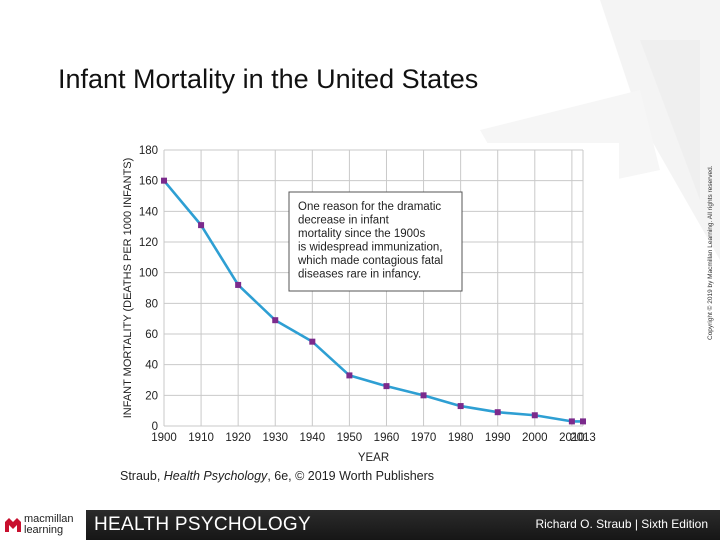 This screenshot has width=720, height=540. What do you see at coordinates (461, 438) in the screenshot?
I see `x-tick-label: 1980` at bounding box center [461, 438].